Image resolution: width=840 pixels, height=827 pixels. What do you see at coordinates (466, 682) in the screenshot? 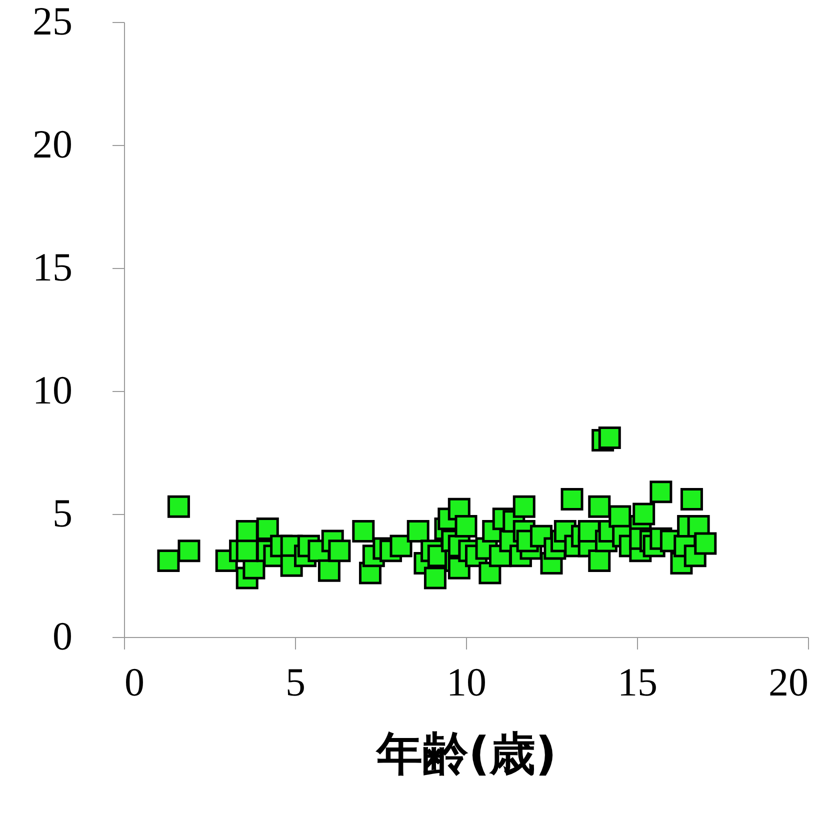
I see `x-tick-label: 10` at bounding box center [466, 682].